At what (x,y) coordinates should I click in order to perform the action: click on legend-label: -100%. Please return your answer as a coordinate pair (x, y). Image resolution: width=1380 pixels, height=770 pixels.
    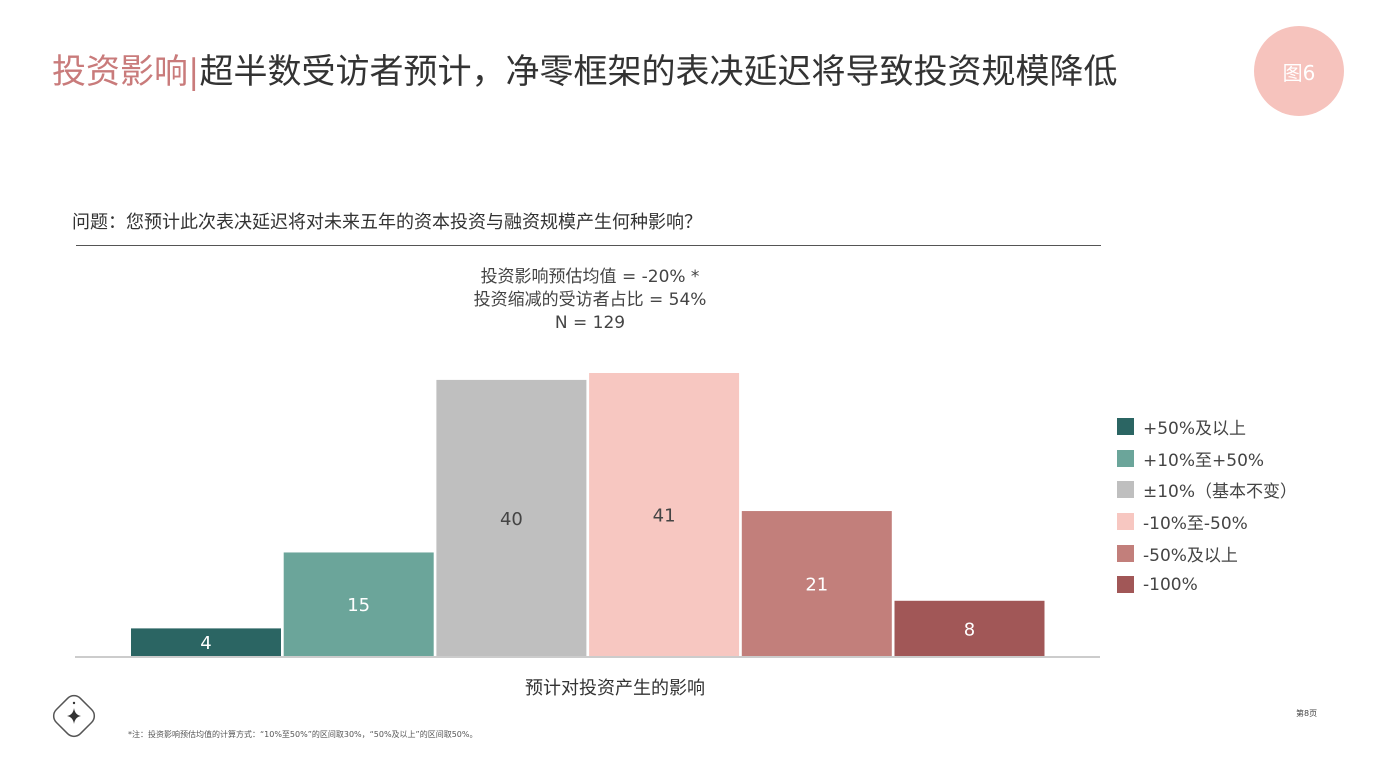
    Looking at the image, I should click on (1170, 584).